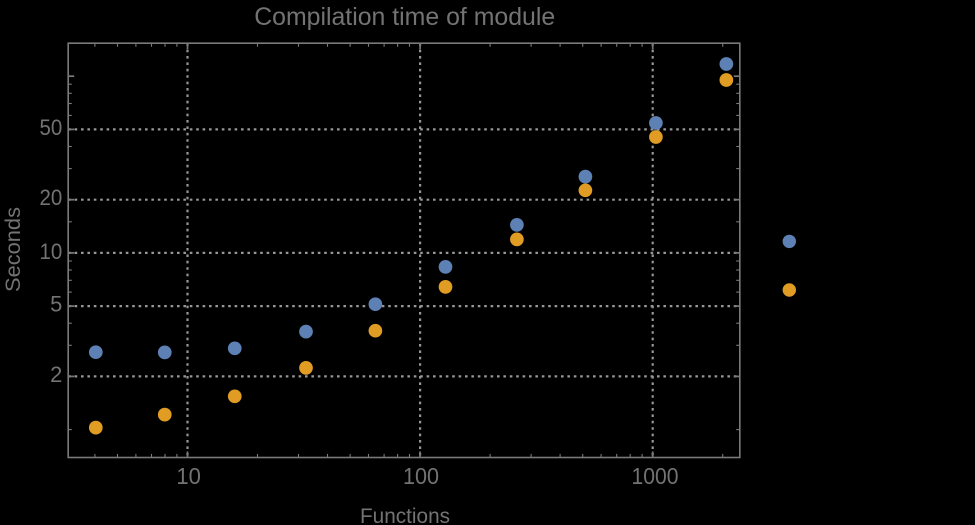 This screenshot has height=525, width=975. I want to click on svg-text: 50, so click(51, 127).